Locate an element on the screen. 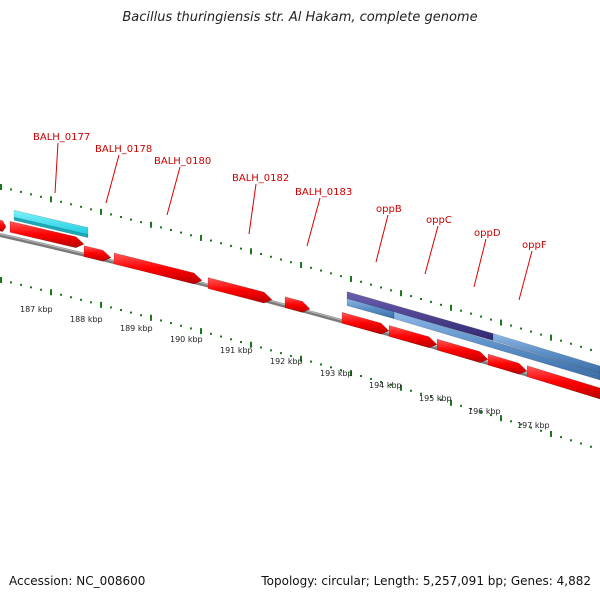  gene-label-balh-0180: BALH_0180 is located at coordinates (182, 161).